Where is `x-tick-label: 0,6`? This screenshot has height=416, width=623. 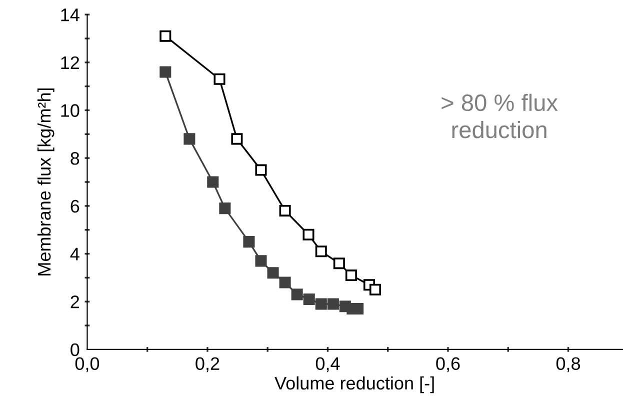
x-tick-label: 0,6 is located at coordinates (448, 364).